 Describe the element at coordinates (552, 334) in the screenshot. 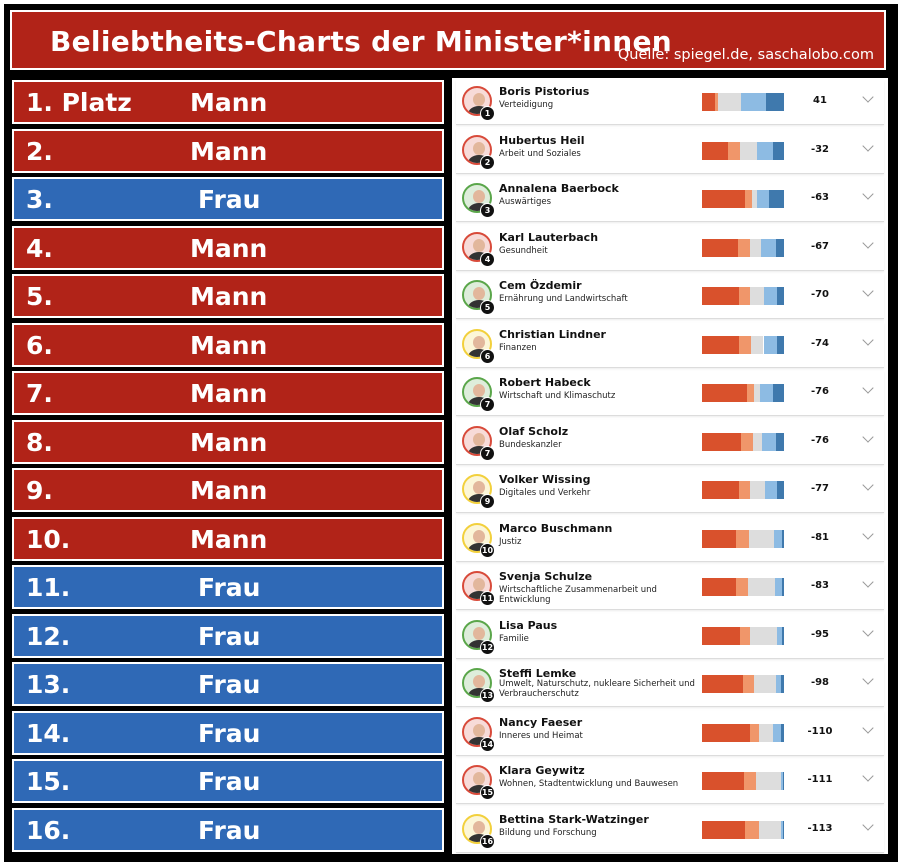

I see `minister-name: Christian Lindner` at that location.